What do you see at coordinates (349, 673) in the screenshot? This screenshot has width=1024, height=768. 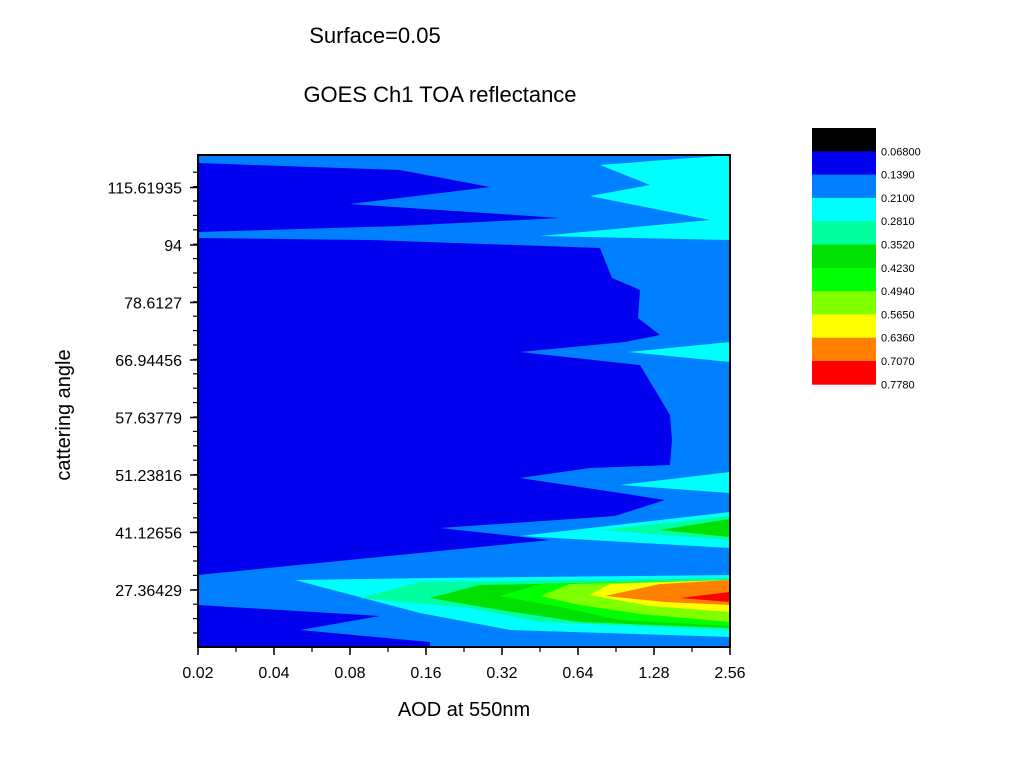 I see `x-tick-label: 0.08` at bounding box center [349, 673].